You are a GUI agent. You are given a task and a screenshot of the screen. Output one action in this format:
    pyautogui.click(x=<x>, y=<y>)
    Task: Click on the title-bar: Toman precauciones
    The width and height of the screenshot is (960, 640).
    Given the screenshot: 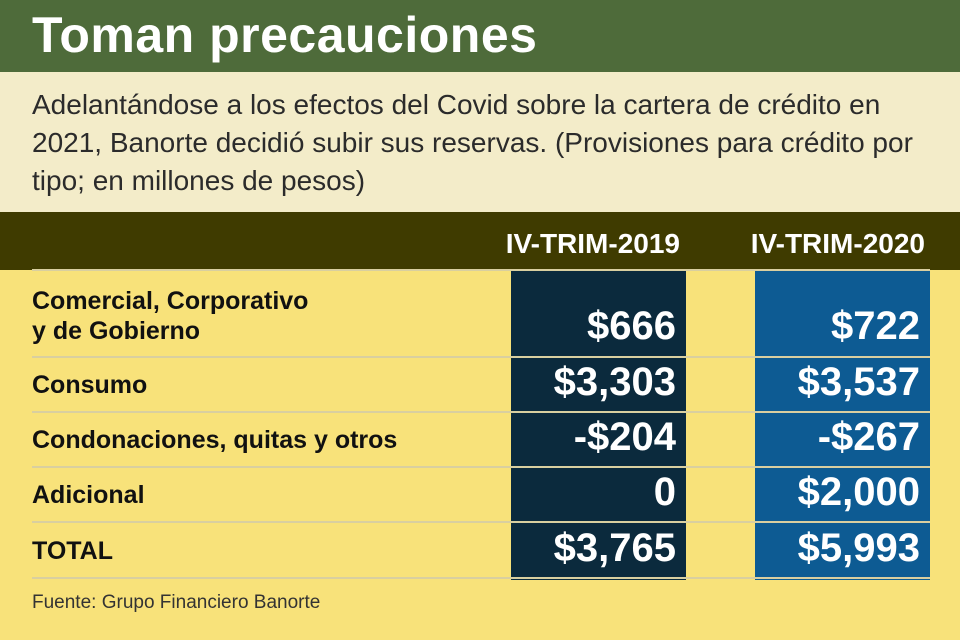 What is the action you would take?
    pyautogui.click(x=480, y=36)
    